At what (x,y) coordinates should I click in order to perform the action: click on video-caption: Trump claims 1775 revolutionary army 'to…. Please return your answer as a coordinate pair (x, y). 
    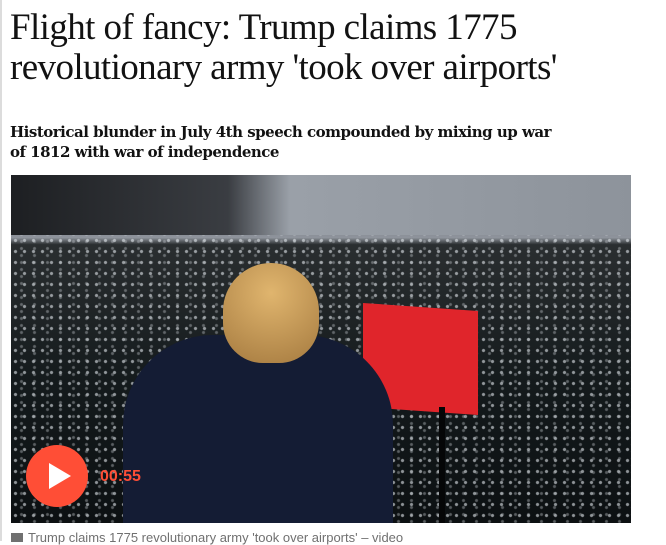
    Looking at the image, I should click on (207, 537).